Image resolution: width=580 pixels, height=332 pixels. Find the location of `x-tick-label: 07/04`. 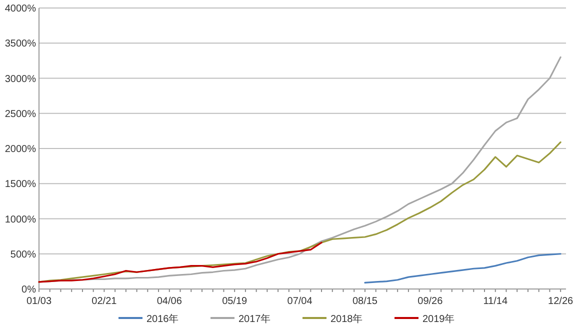

x-tick-label: 07/04 is located at coordinates (300, 301).